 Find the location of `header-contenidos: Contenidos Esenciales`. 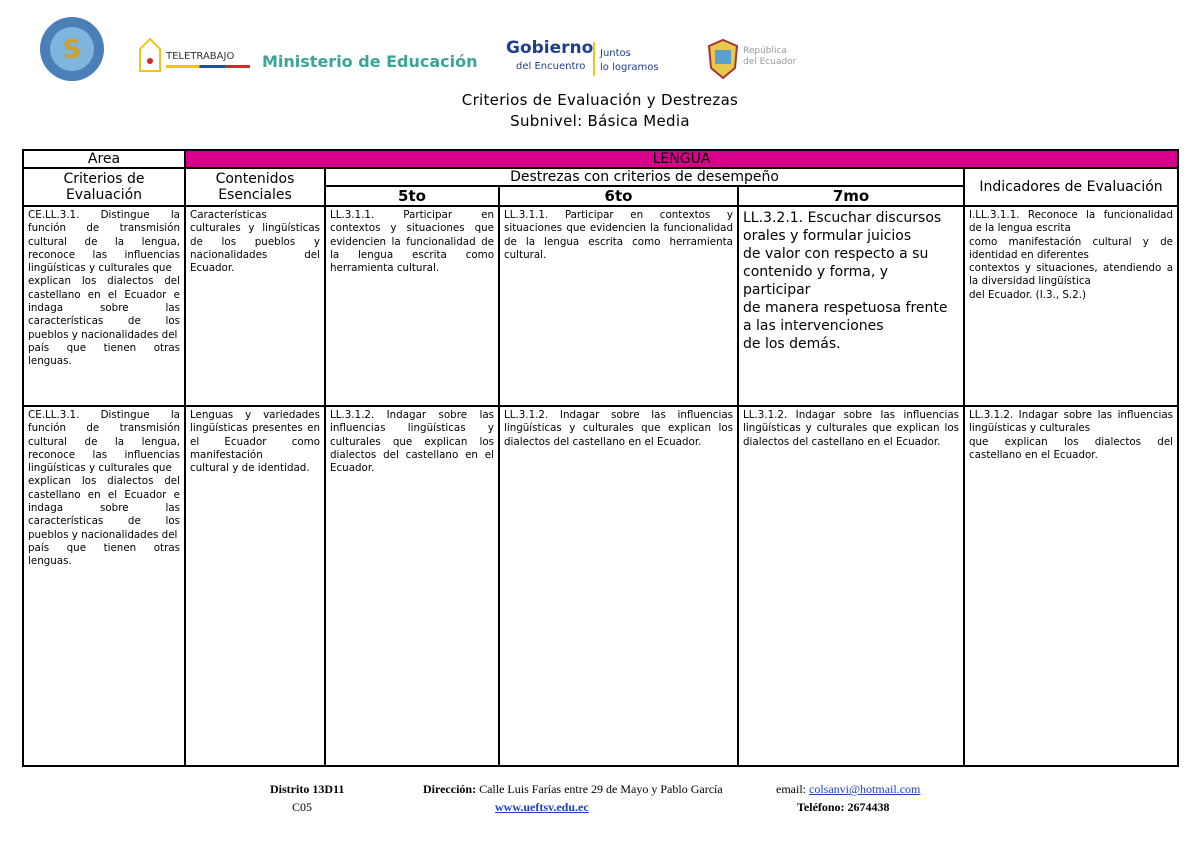

header-contenidos: Contenidos Esenciales is located at coordinates (255, 187).